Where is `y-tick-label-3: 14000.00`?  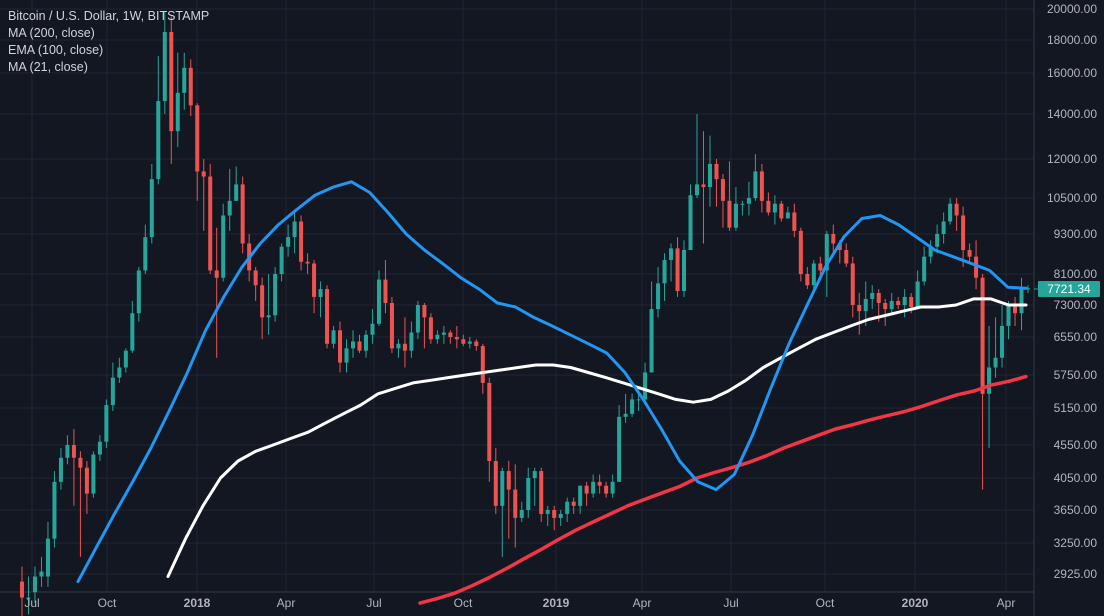 y-tick-label-3: 14000.00 is located at coordinates (1072, 114).